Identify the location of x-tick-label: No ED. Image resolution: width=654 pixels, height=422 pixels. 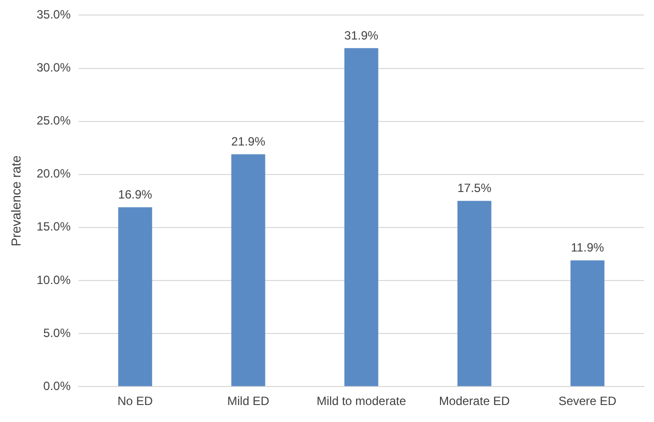
(135, 401).